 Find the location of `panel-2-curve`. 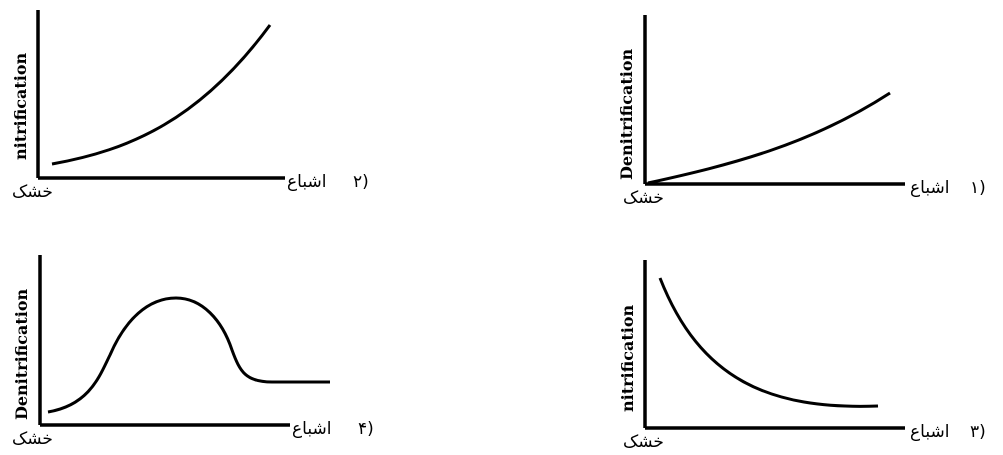

panel-2-curve is located at coordinates (161, 95).